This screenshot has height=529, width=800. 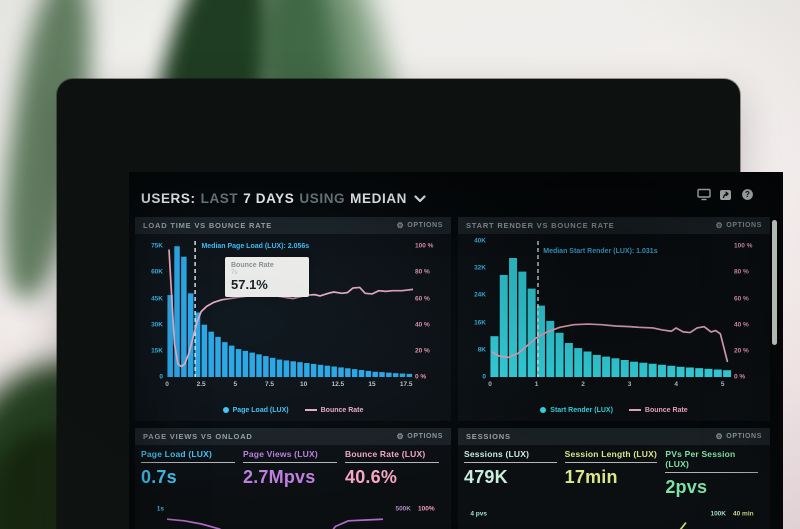 What do you see at coordinates (611, 309) in the screenshot?
I see `chart-plot: Median Start Render (LUX): 1.031s` at bounding box center [611, 309].